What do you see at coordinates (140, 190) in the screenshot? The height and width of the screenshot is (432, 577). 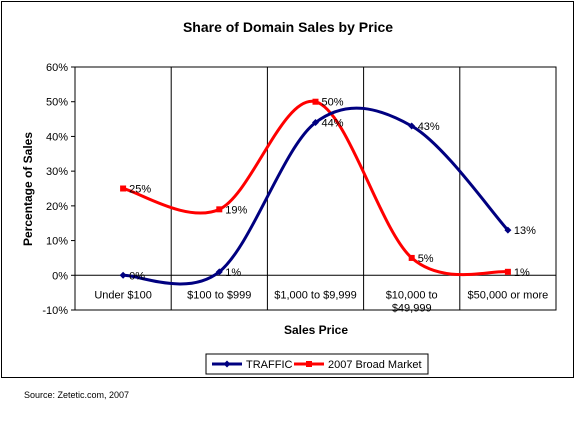 I see `data-label: 25%` at bounding box center [140, 190].